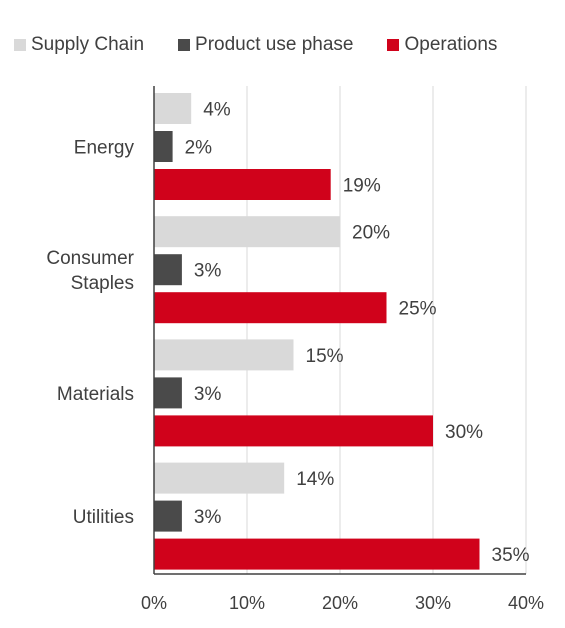 The height and width of the screenshot is (628, 565). I want to click on legend-item-product-use-phase: Product use phase, so click(265, 45).